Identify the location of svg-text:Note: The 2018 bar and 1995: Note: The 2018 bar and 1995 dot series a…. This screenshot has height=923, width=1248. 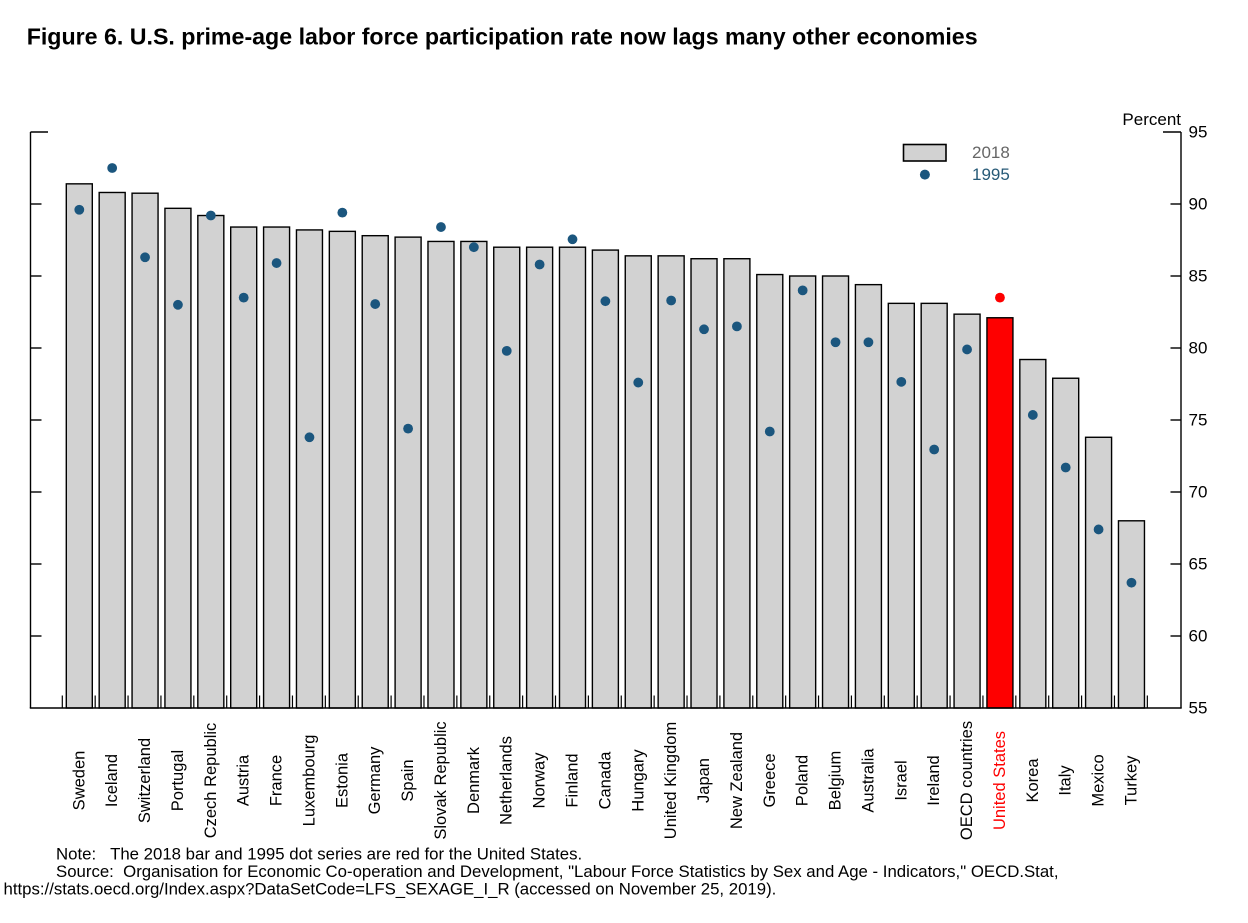
(319, 854).